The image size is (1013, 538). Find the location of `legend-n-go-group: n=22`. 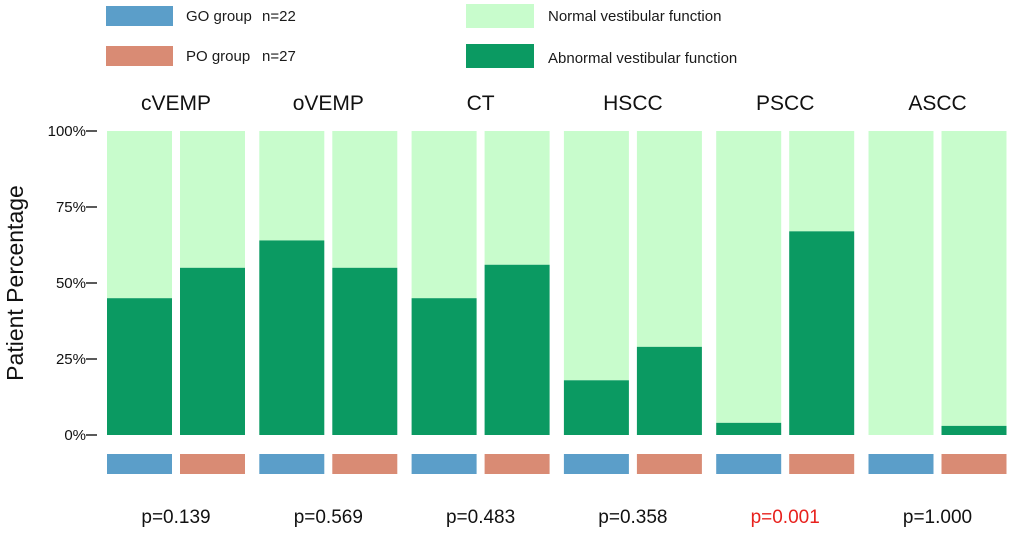

legend-n-go-group: n=22 is located at coordinates (279, 16).